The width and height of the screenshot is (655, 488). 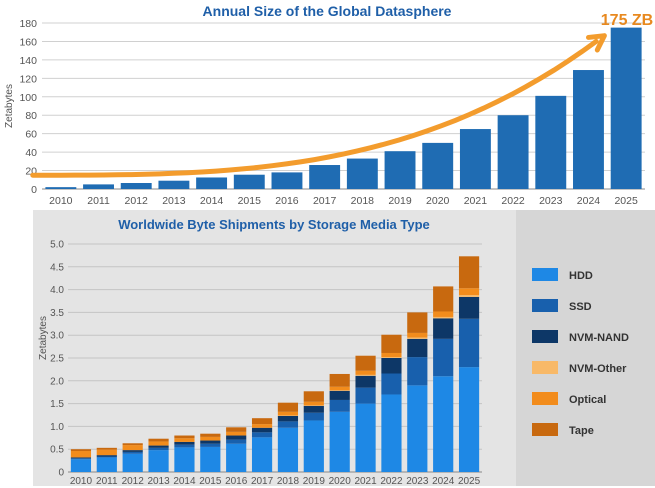 I want to click on bar-segment-ssd-2011, so click(x=106, y=457).